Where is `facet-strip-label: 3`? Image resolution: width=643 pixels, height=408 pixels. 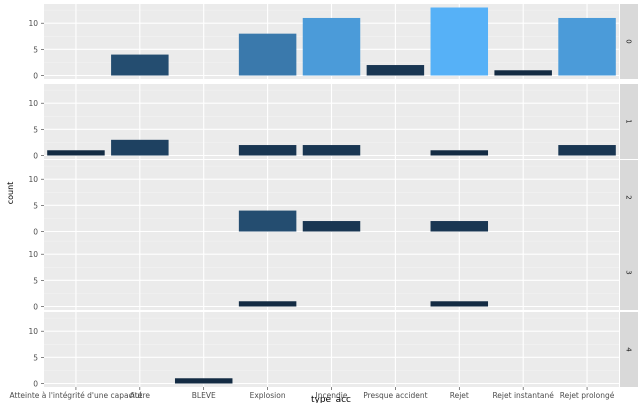
facet-strip-label: 3 is located at coordinates (629, 272).